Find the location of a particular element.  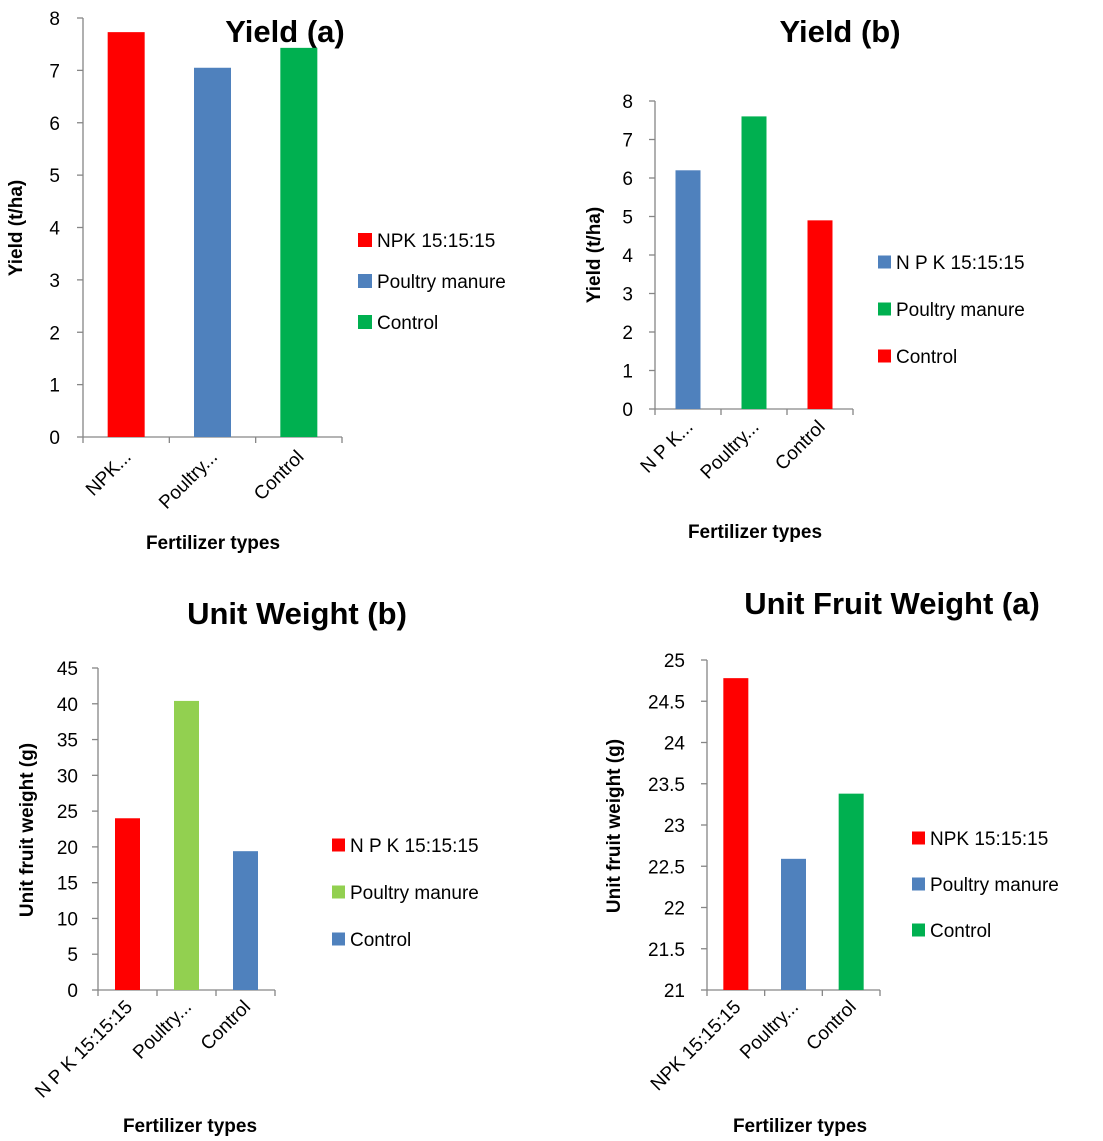

y-tick-label: 30 is located at coordinates (67, 776).